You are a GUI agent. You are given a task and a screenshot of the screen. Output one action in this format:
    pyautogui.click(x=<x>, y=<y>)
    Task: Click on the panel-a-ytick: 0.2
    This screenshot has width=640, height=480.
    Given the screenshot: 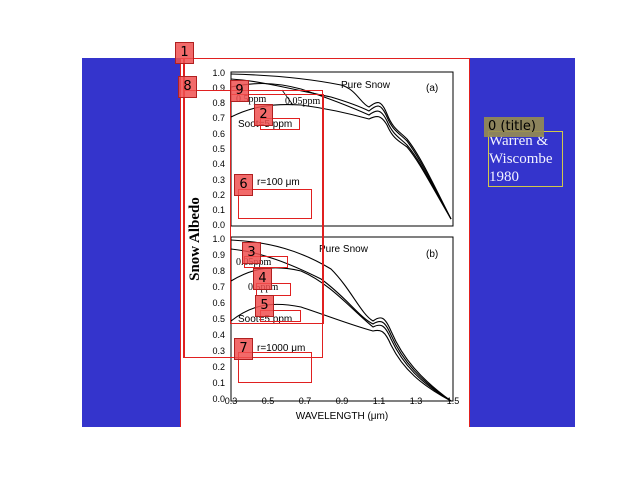 What is the action you would take?
    pyautogui.click(x=218, y=195)
    